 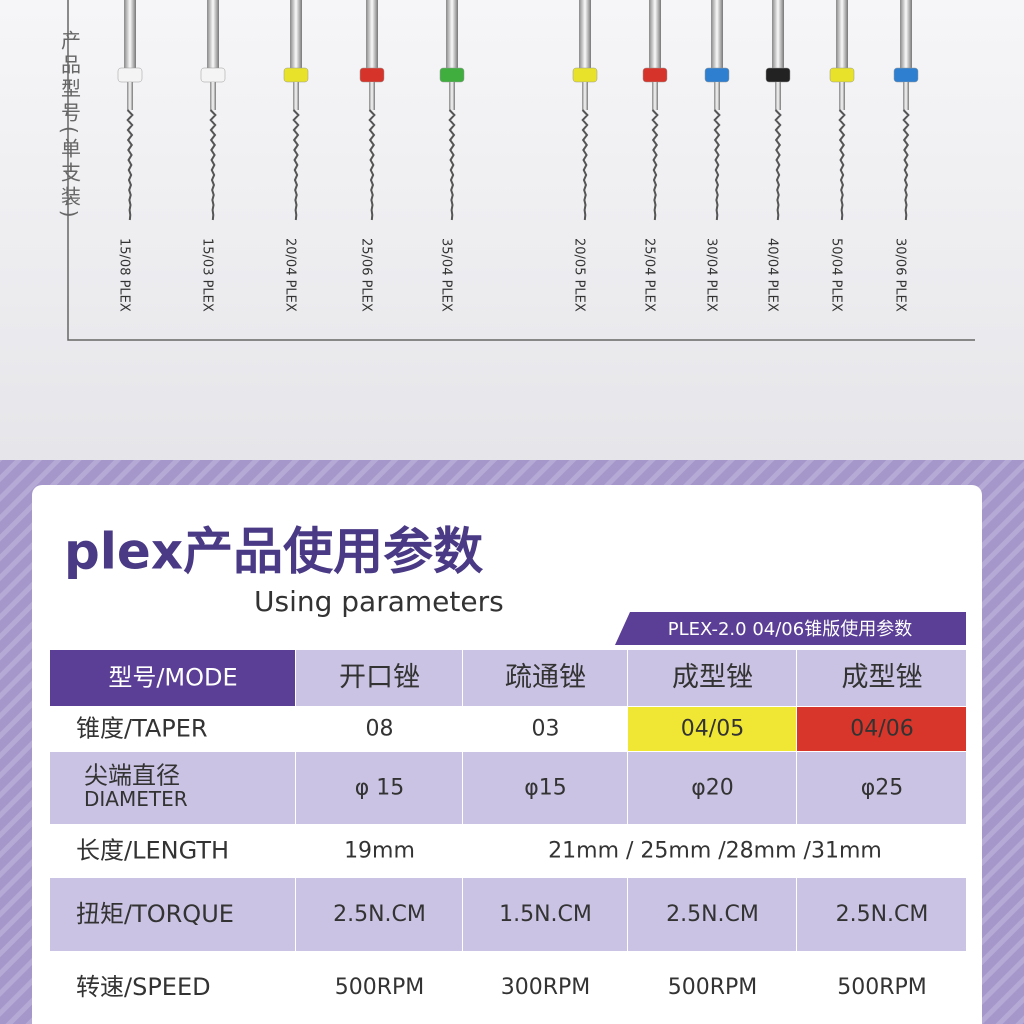 What do you see at coordinates (155, 914) in the screenshot?
I see `row-label: 扭矩/TORQUE` at bounding box center [155, 914].